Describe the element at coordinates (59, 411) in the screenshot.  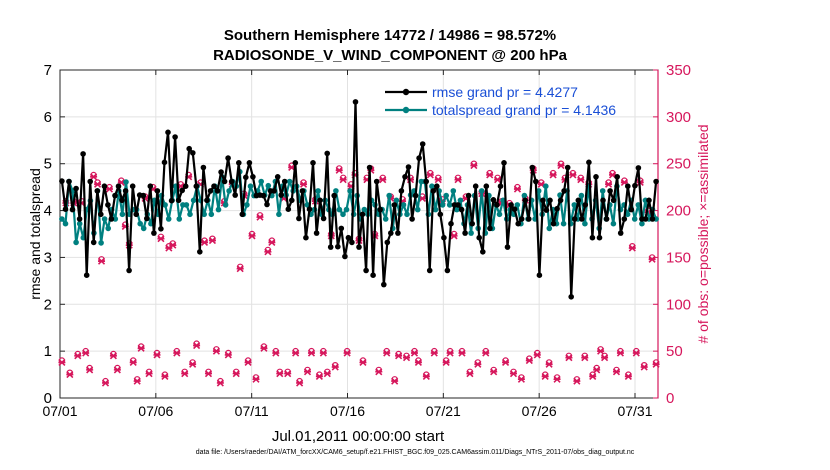
I see `x-tick-label: 07/01` at that location.